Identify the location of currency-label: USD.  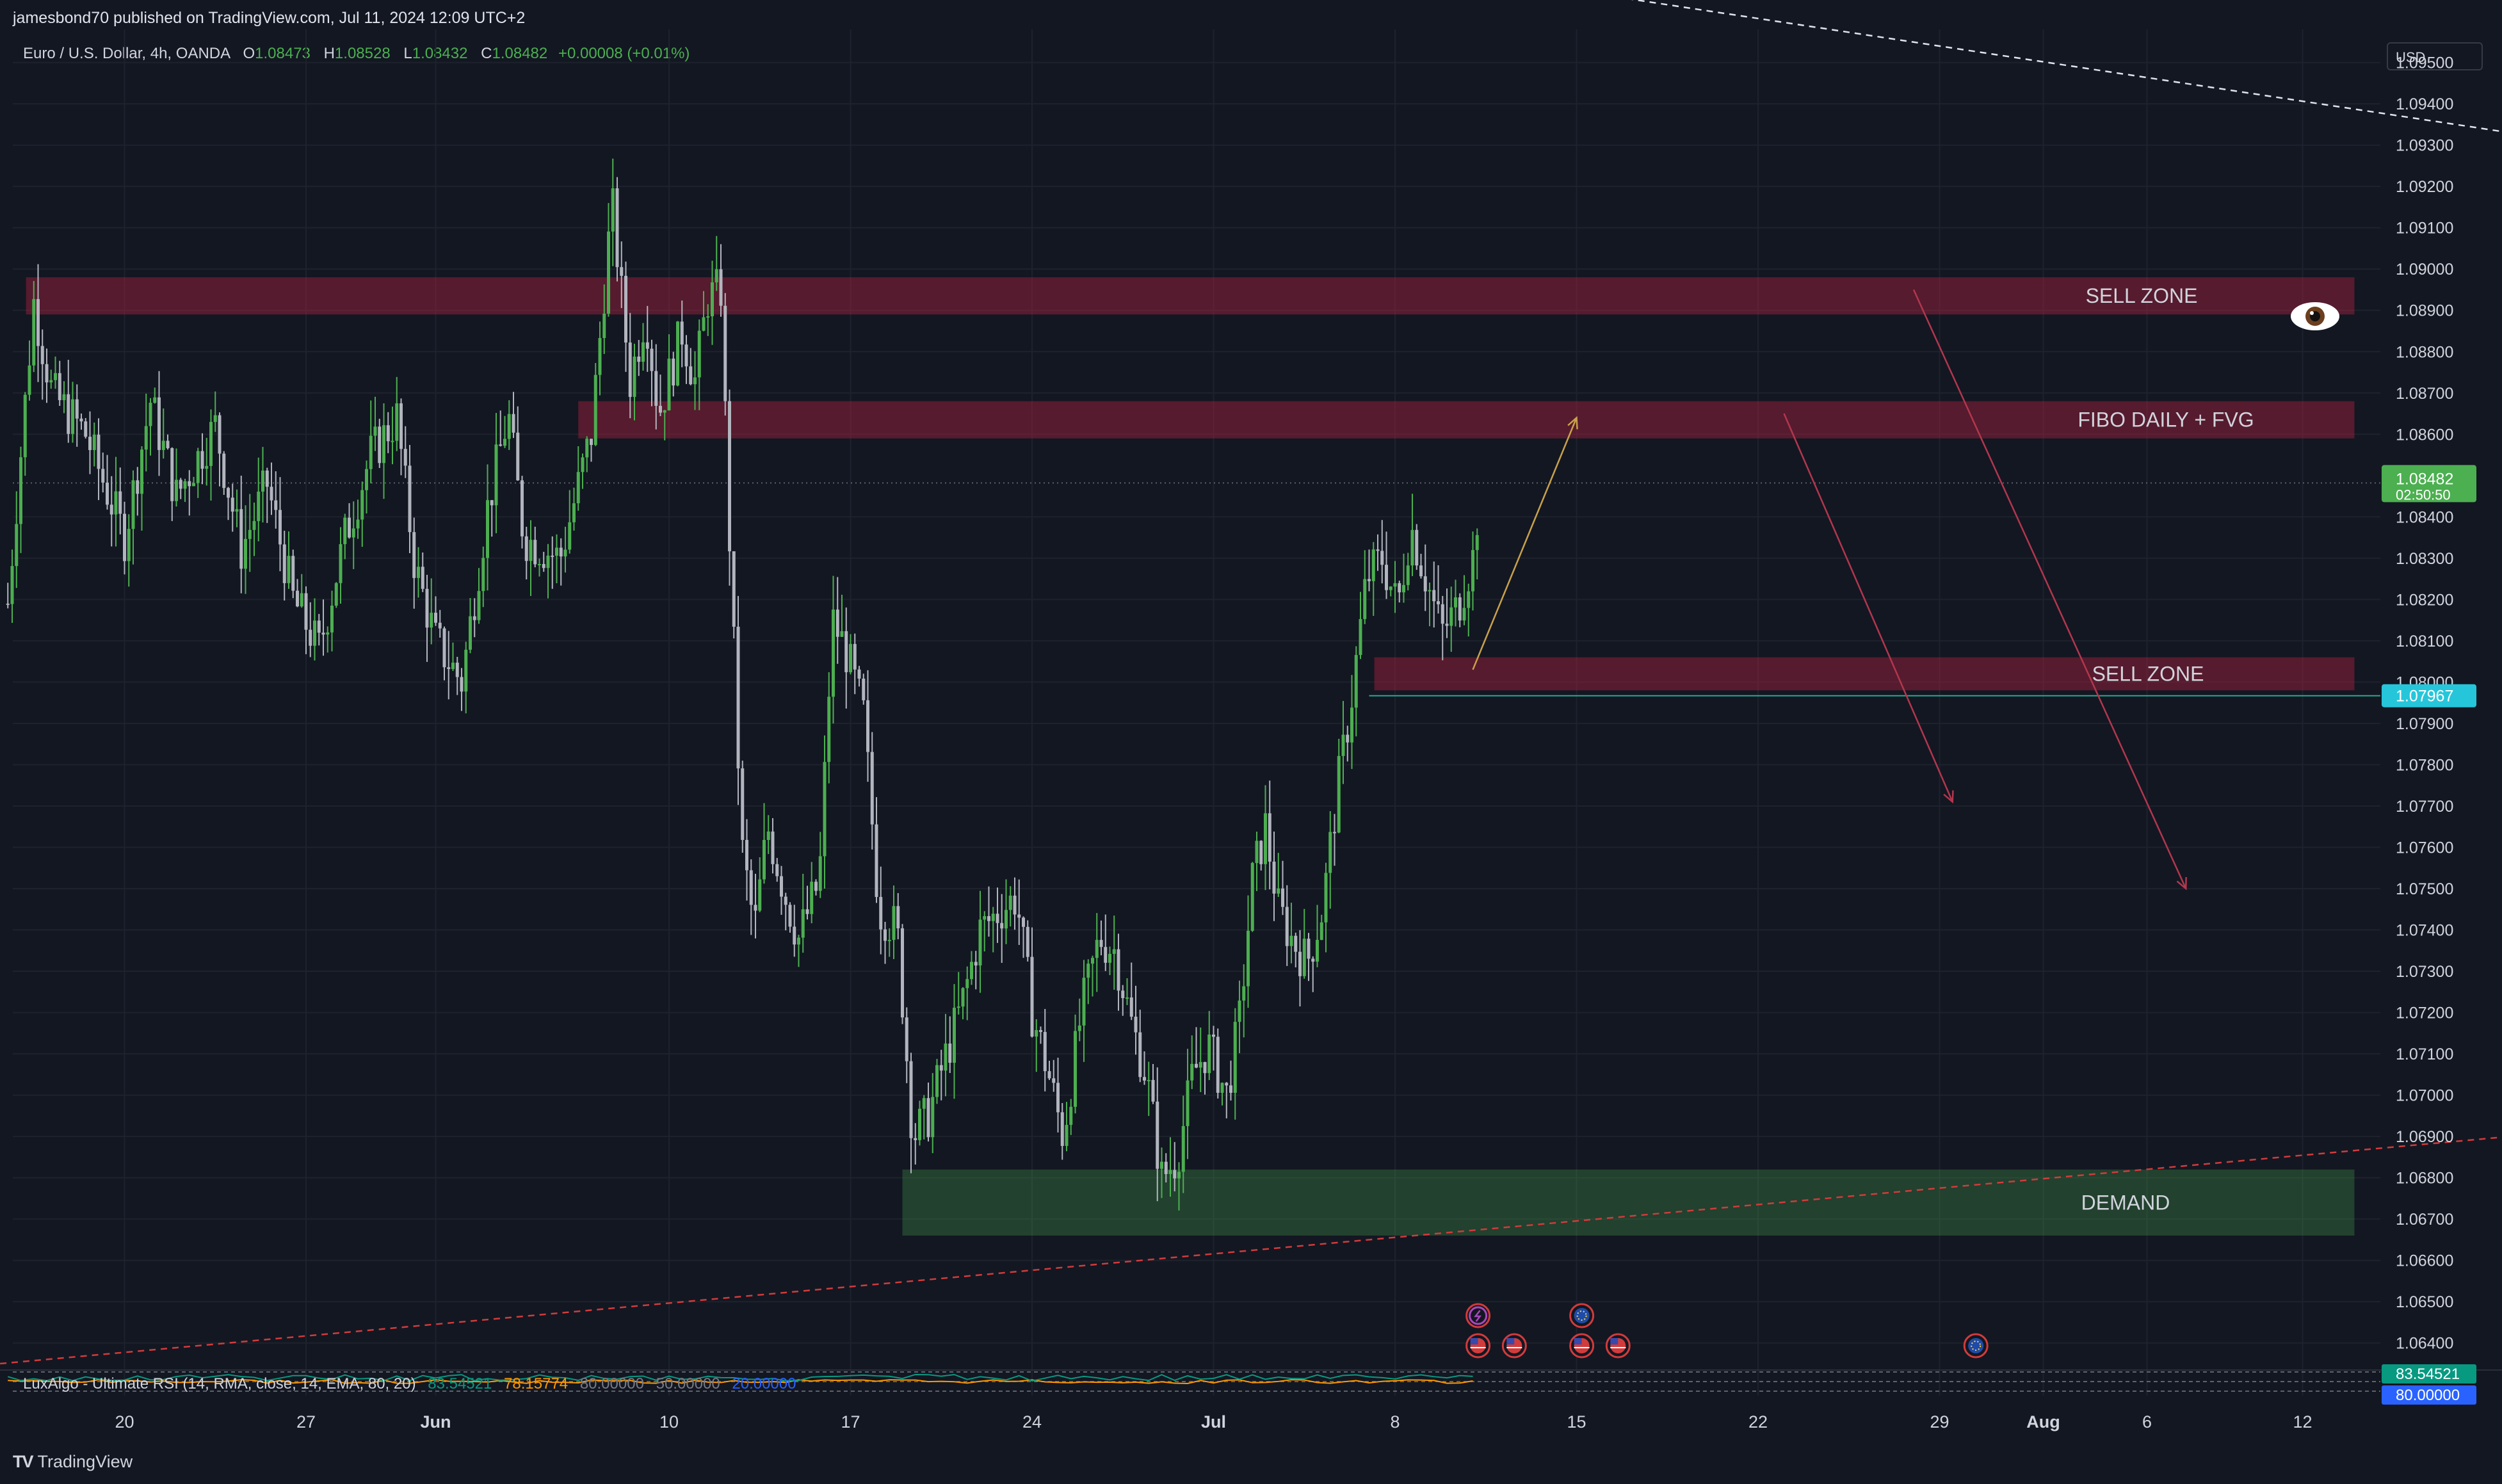
(2411, 57).